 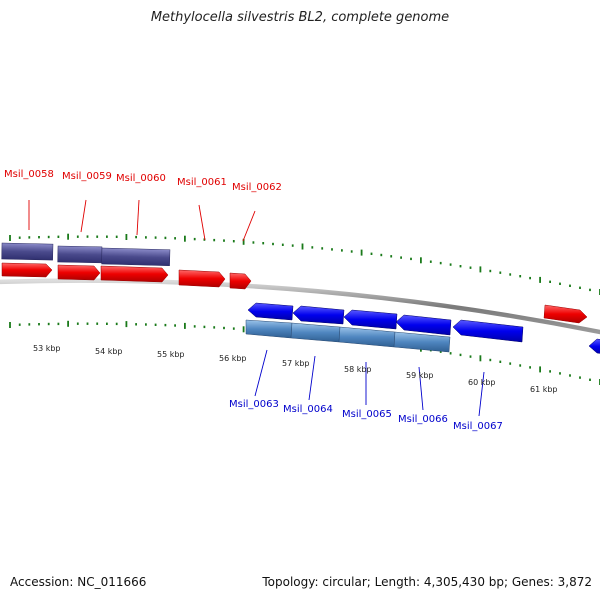 I want to click on forward-leader-lines, so click(x=142, y=220).